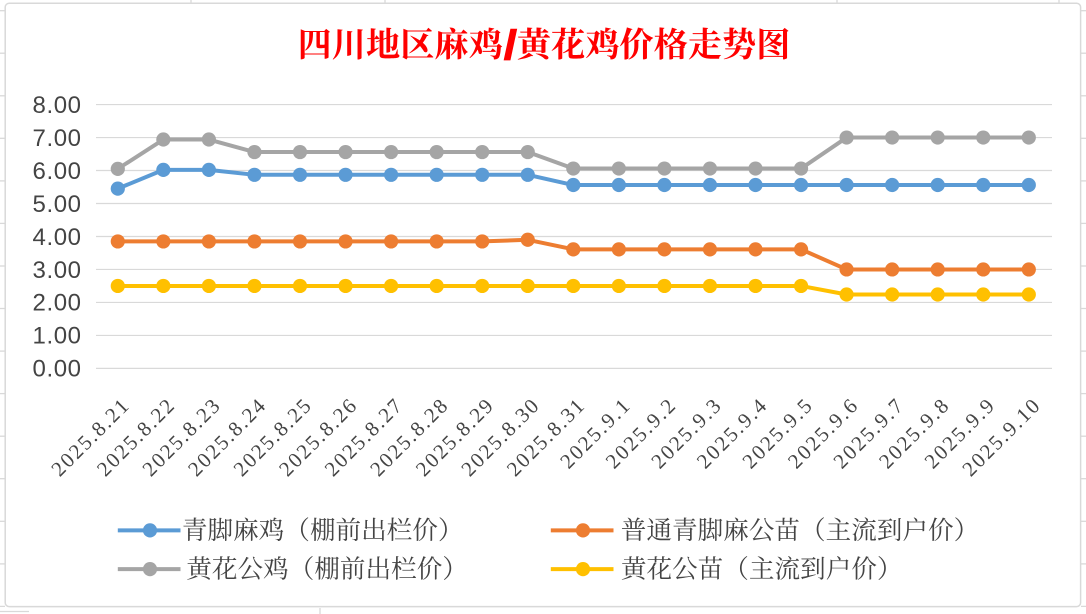  What do you see at coordinates (57, 204) in the screenshot?
I see `svg-text: 5.00` at bounding box center [57, 204].